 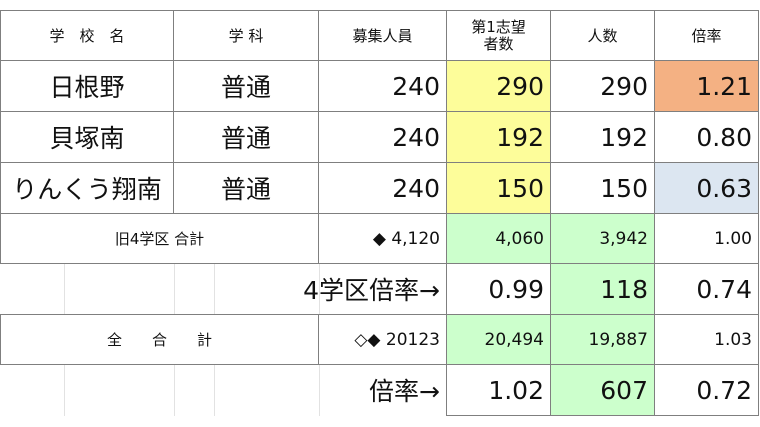 I want to click on table-row: 貝塚南 普通 240 192 192 0.80, so click(x=379, y=137).